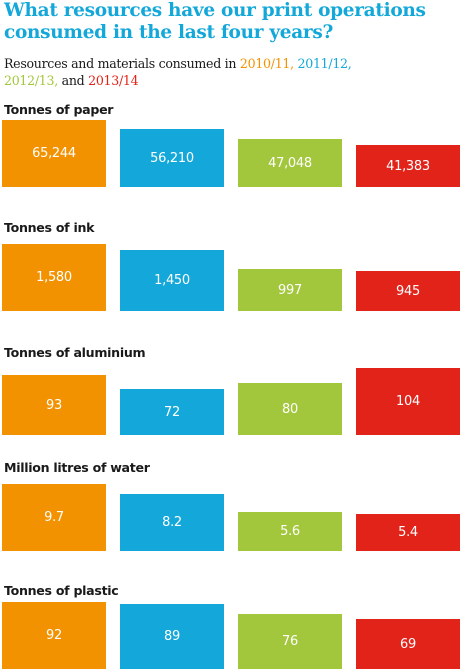  I want to click on bar-value-label: 1,580, so click(54, 277).